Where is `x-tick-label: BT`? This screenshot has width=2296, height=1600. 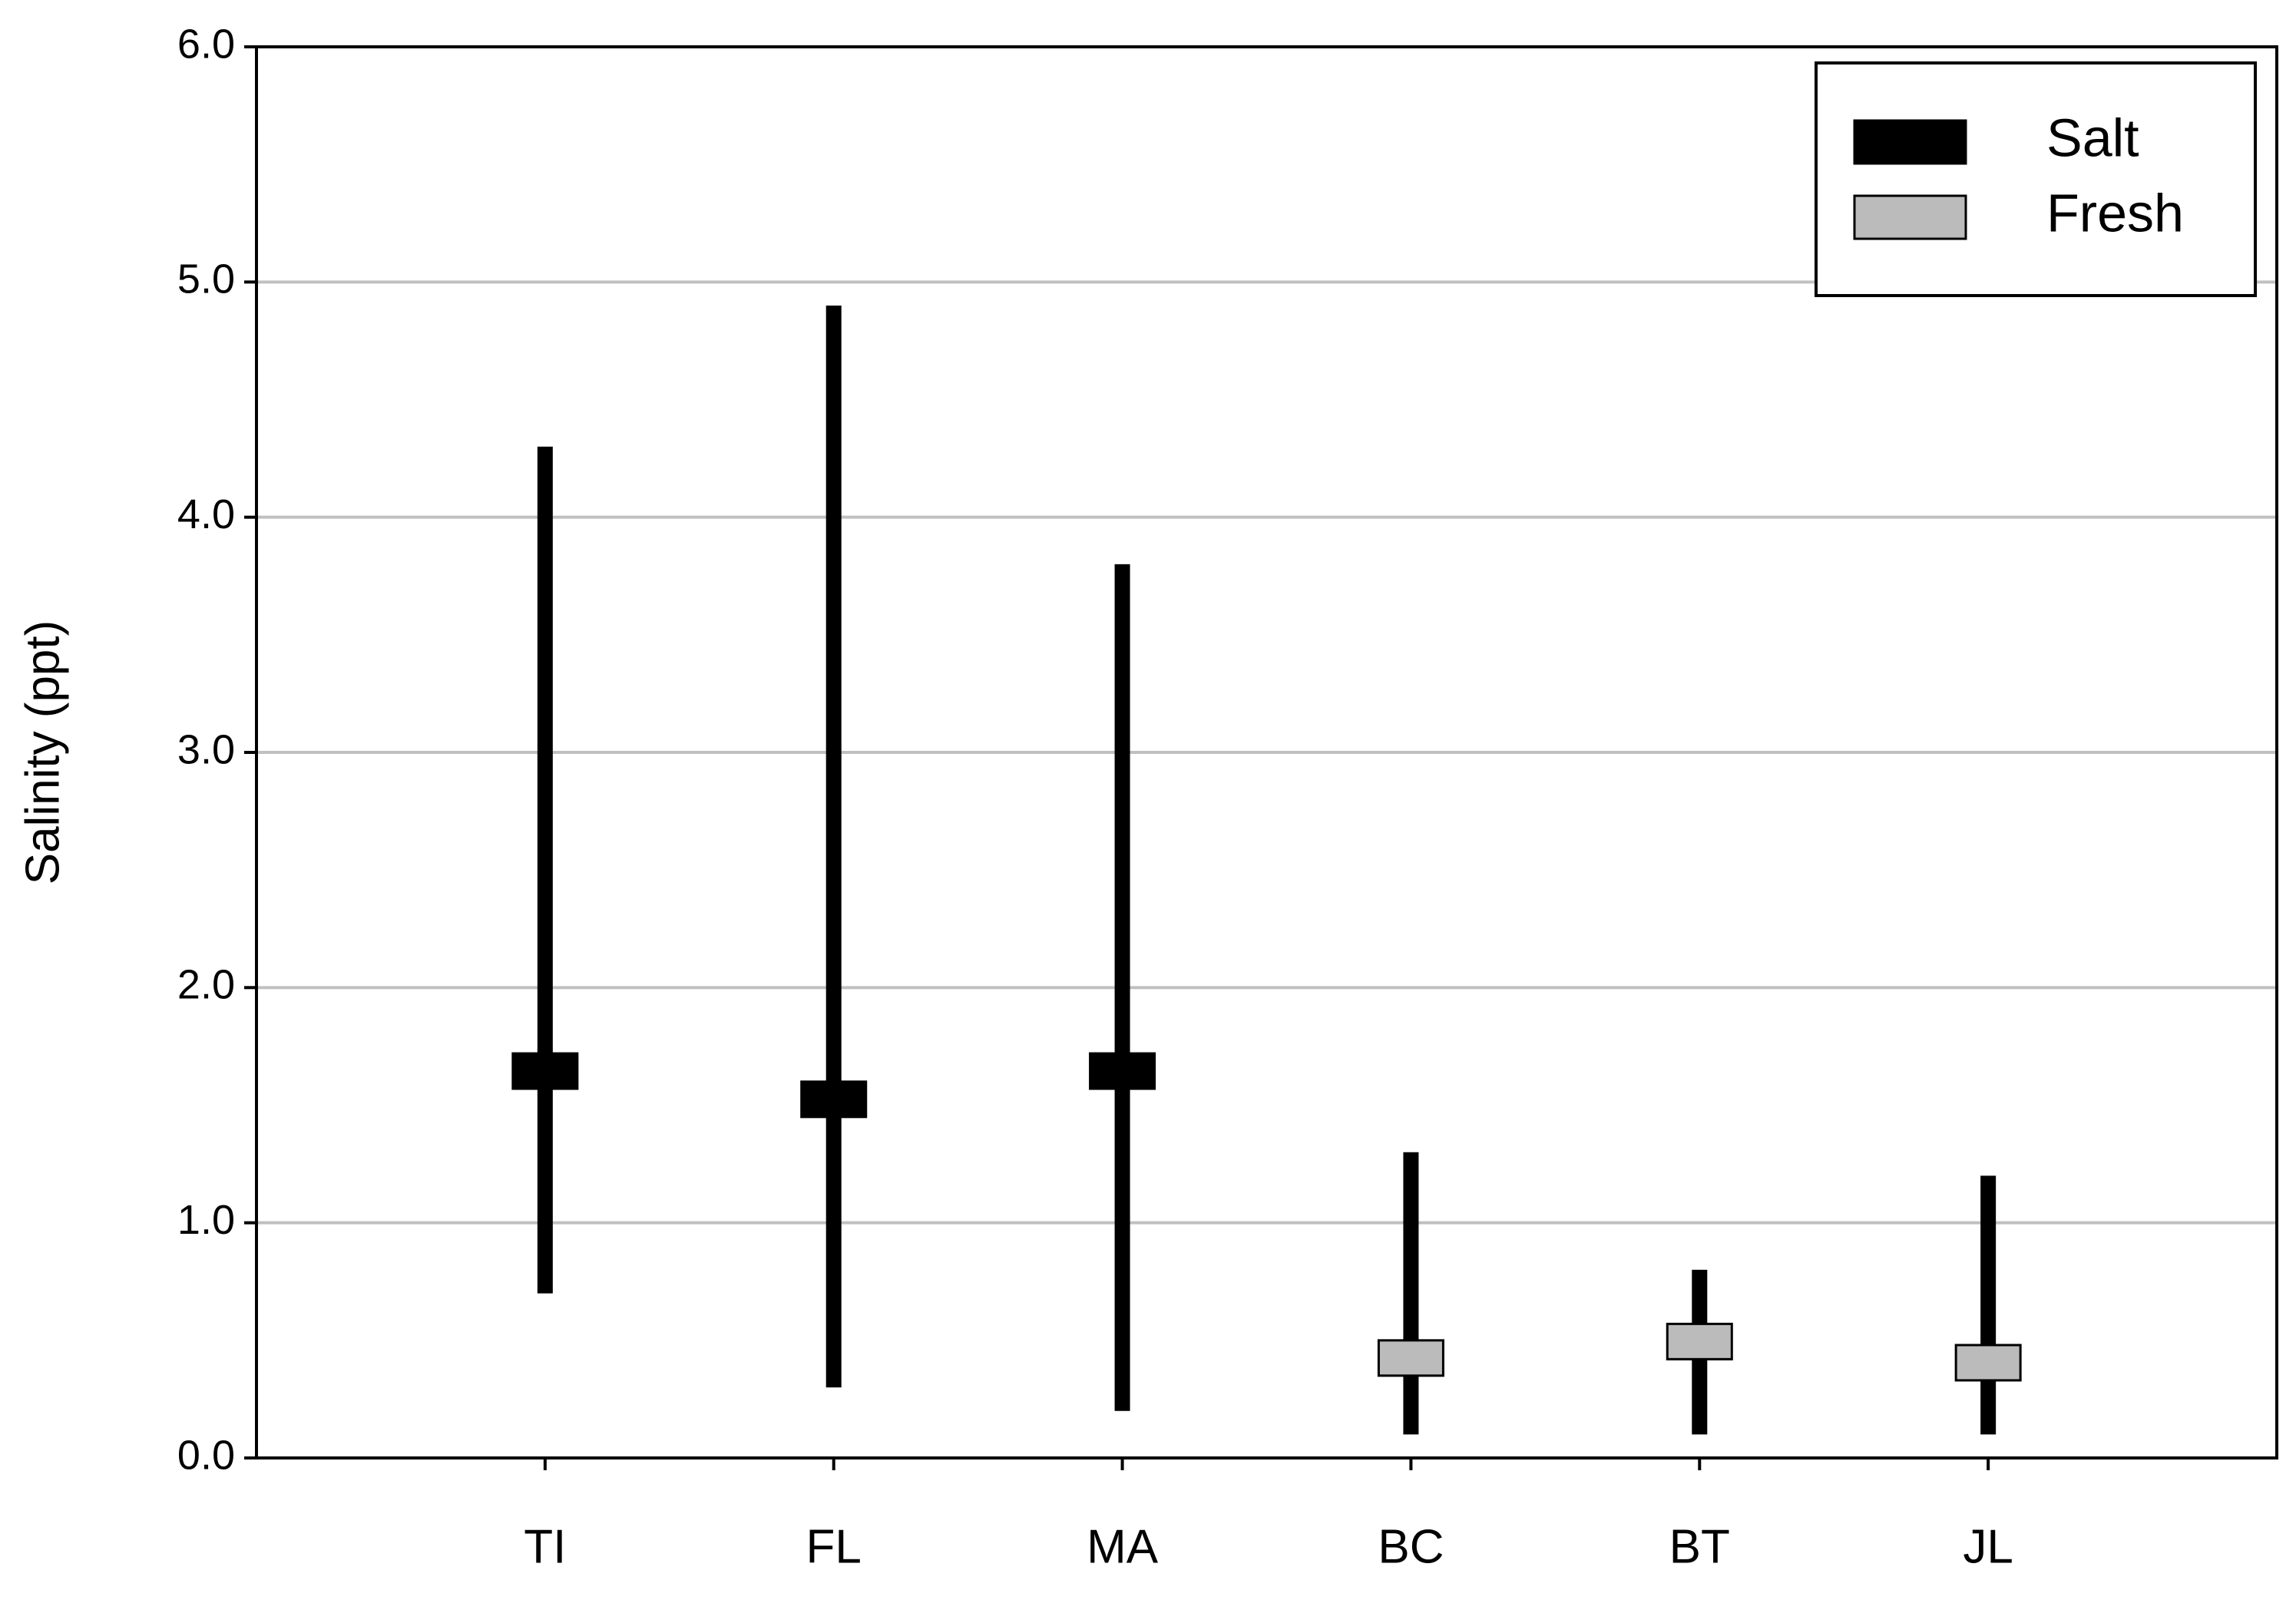 x-tick-label: BT is located at coordinates (1699, 1546).